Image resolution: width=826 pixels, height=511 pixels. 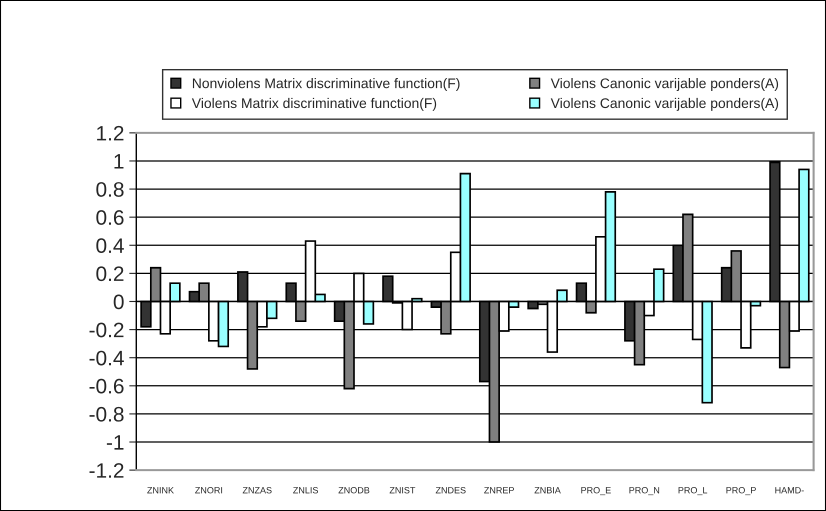 What do you see at coordinates (326, 84) in the screenshot?
I see `legend-label: Nonviolens Matrix discriminative function(F)` at bounding box center [326, 84].